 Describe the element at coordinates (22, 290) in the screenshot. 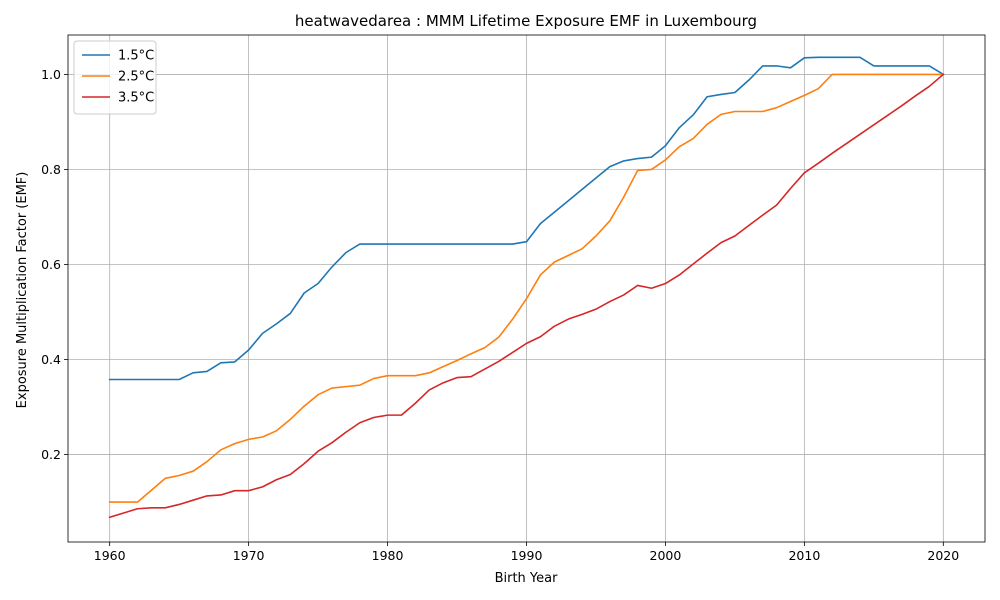

I see `y-axis-label: Exposure Multiplication Factor (EMF)` at that location.